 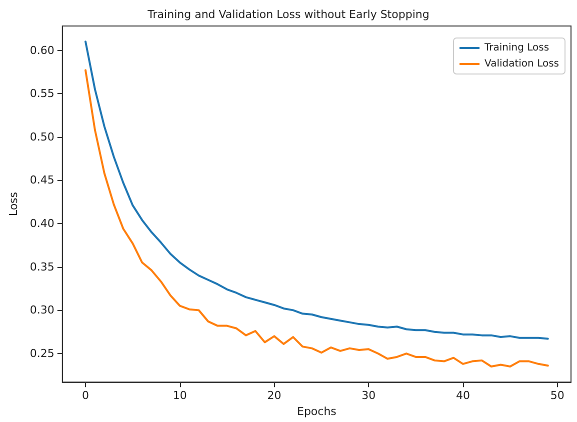 I want to click on y-tick-label: 0.45, so click(x=42, y=180).